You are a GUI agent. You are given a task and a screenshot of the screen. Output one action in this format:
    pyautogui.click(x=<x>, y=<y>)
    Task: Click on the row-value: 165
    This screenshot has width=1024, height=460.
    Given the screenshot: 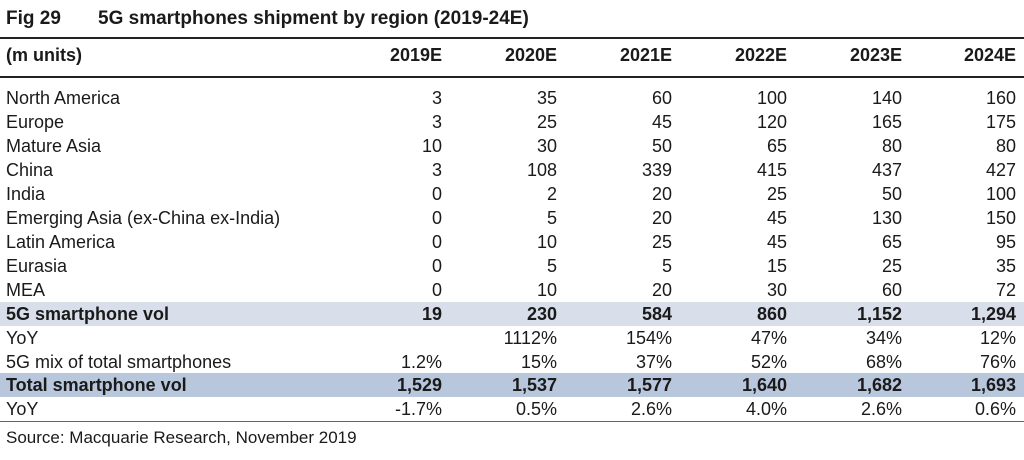 What is the action you would take?
    pyautogui.click(x=886, y=122)
    